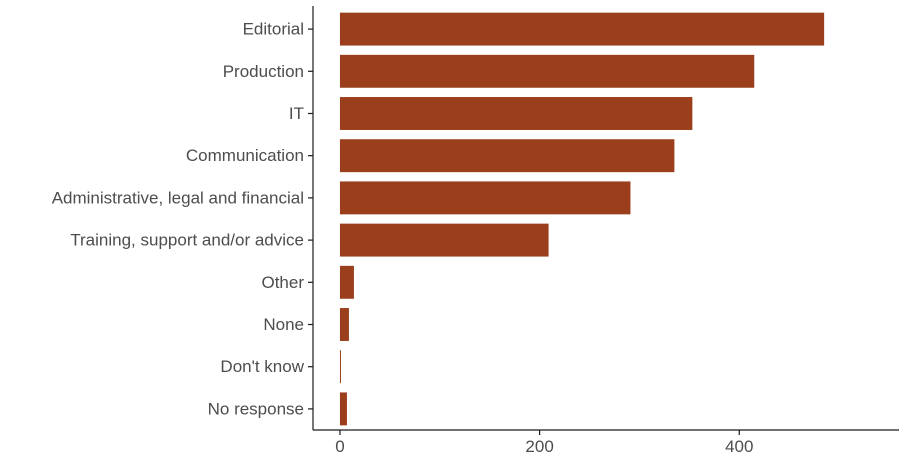 The height and width of the screenshot is (456, 901). Describe the element at coordinates (245, 155) in the screenshot. I see `category-label: Communication` at that location.